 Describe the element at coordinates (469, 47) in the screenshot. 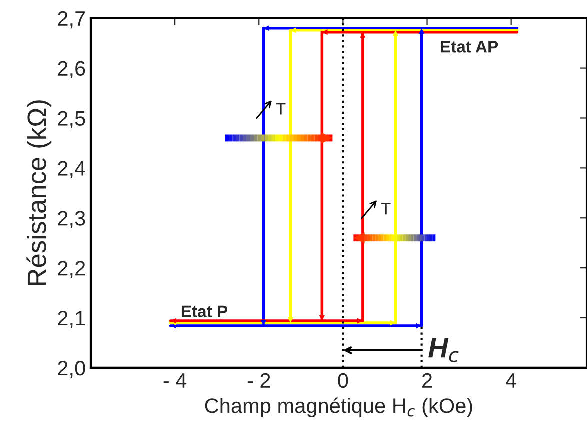

I see `annotation: Etat AP` at that location.